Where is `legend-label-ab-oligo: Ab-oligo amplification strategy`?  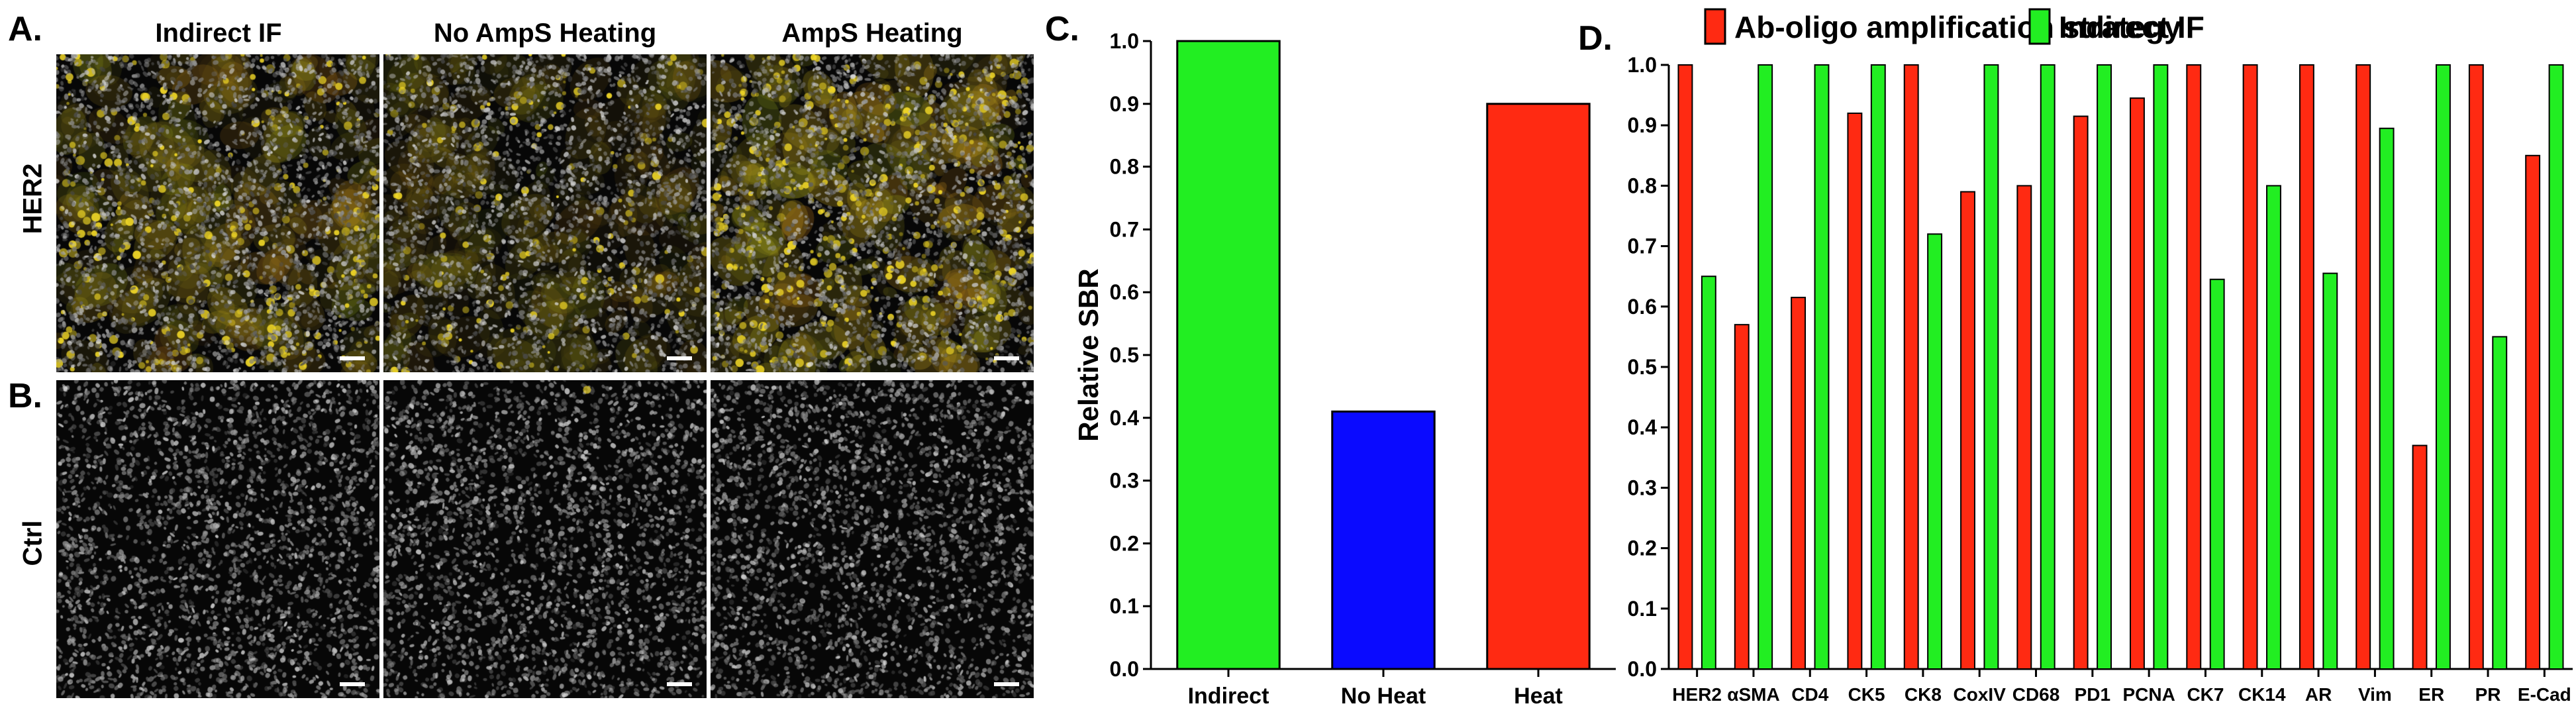
legend-label-ab-oligo: Ab-oligo amplification strategy is located at coordinates (1957, 27).